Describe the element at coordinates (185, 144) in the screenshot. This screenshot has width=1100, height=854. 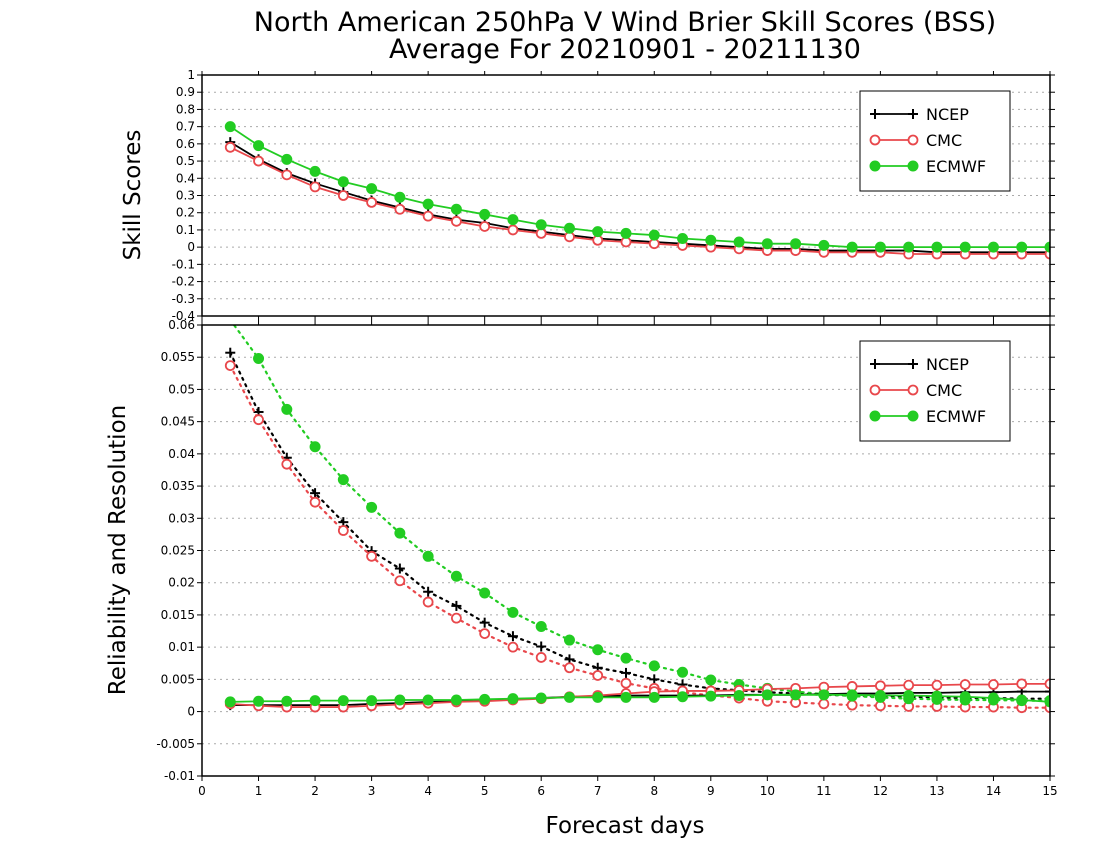
I see `top-y-tick-label: 0.6` at that location.